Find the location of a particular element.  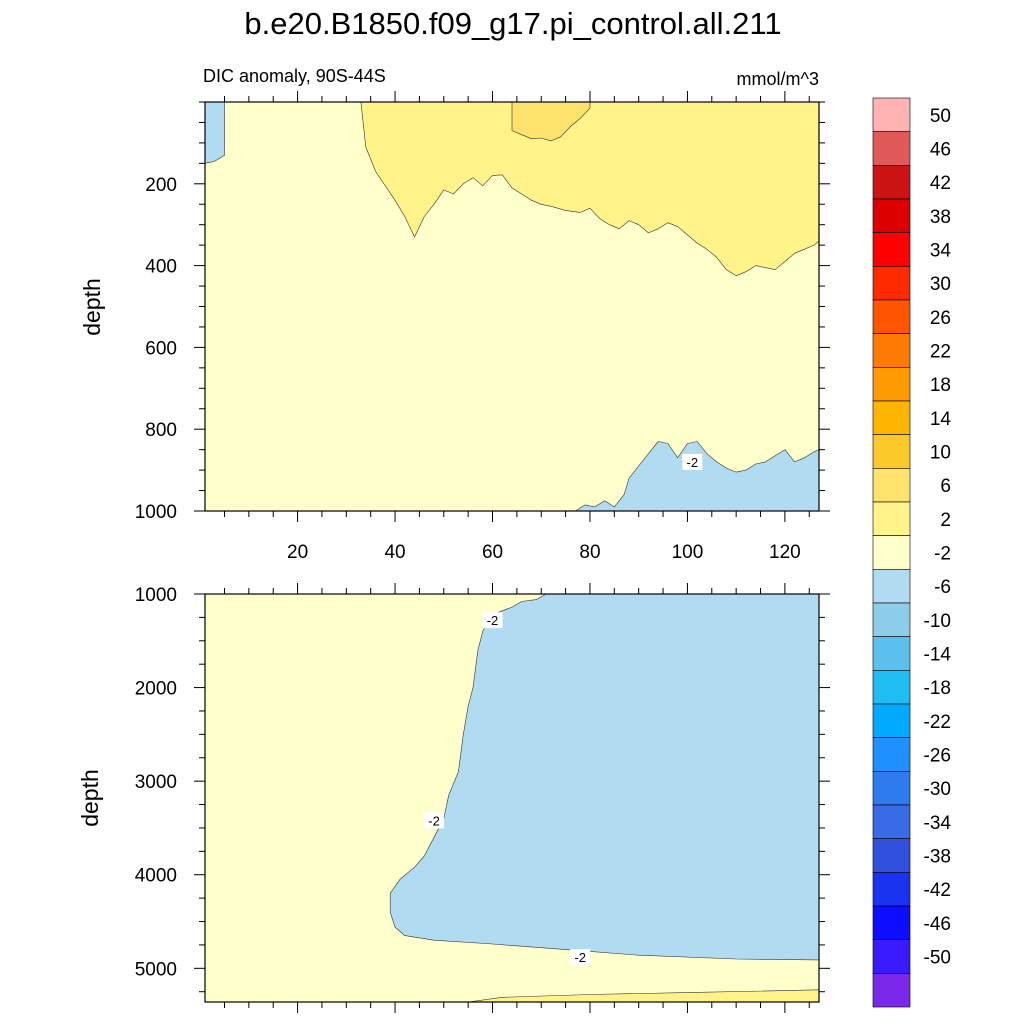

lower-y-axis-label: depth is located at coordinates (90, 798).